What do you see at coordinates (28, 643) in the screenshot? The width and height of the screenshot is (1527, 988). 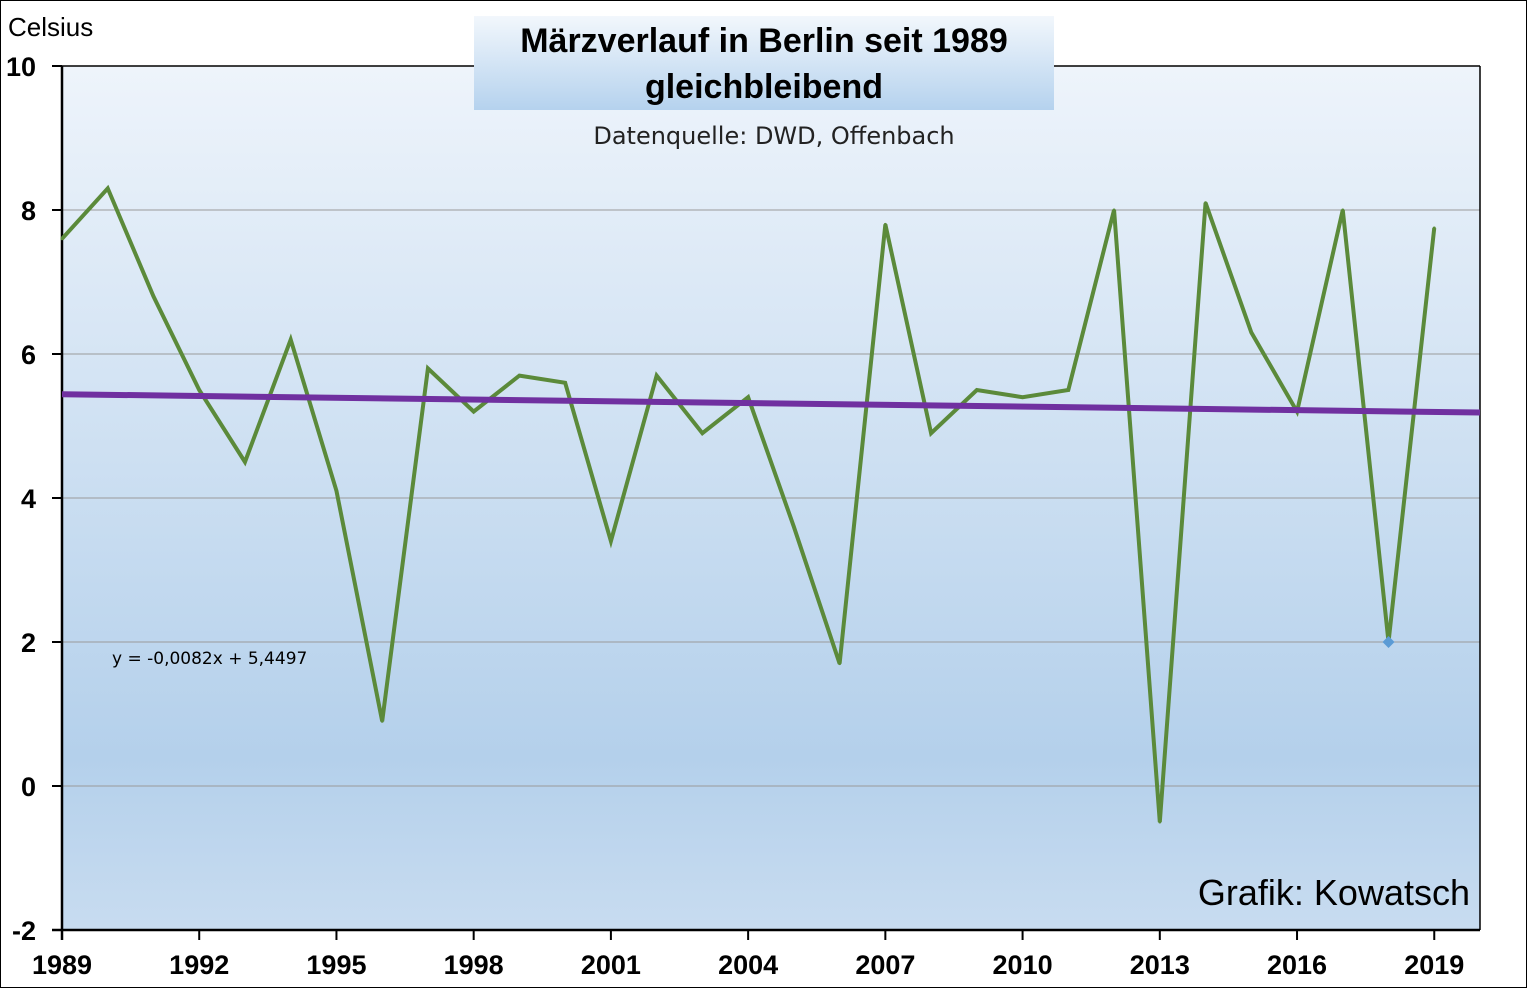 I see `y-tick-label: 2` at bounding box center [28, 643].